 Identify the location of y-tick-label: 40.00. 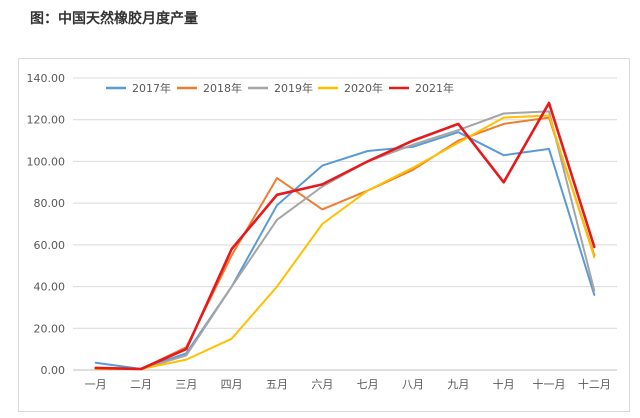
(50, 287).